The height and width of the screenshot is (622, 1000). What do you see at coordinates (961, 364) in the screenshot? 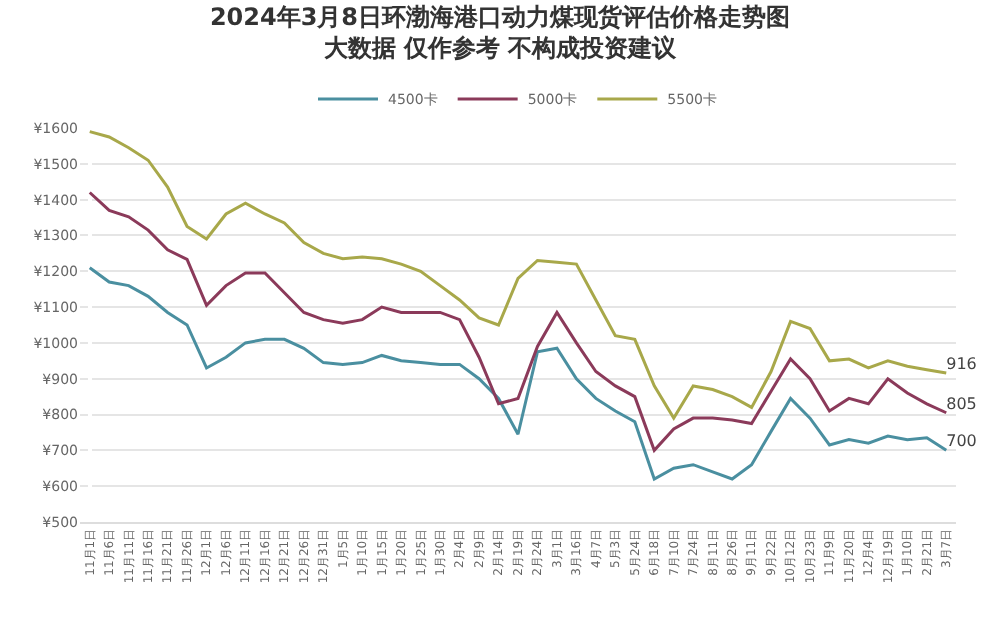
I see `data-label: 916` at bounding box center [961, 364].